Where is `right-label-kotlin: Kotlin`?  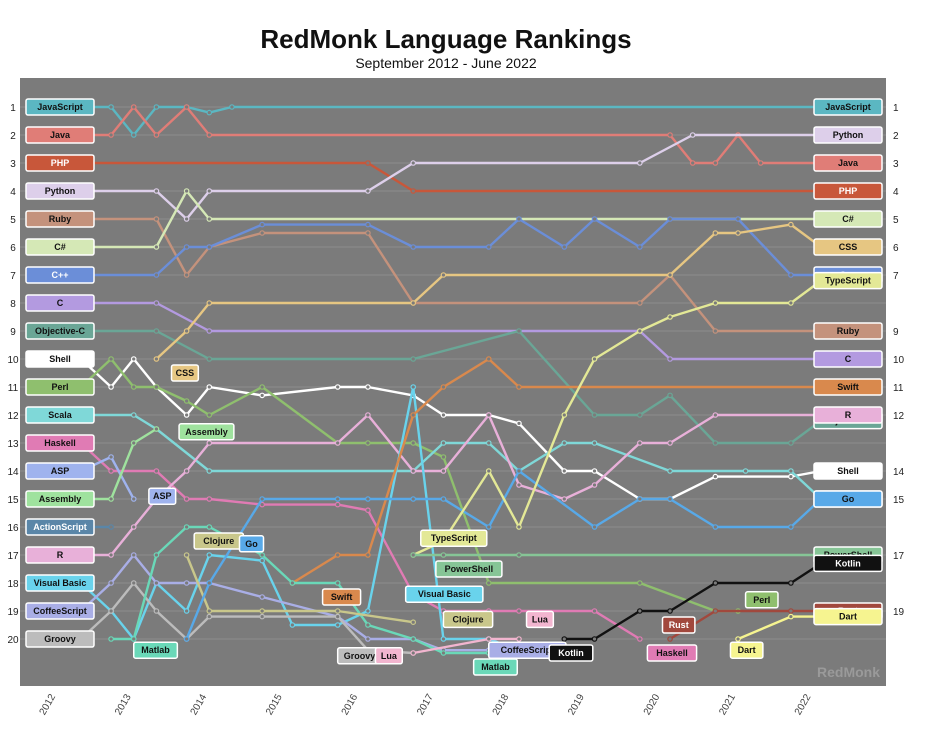
right-label-kotlin: Kotlin is located at coordinates (848, 563).